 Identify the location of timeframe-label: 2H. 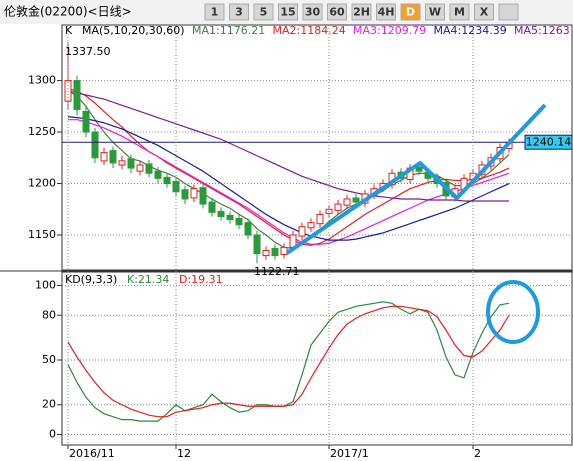
(361, 12).